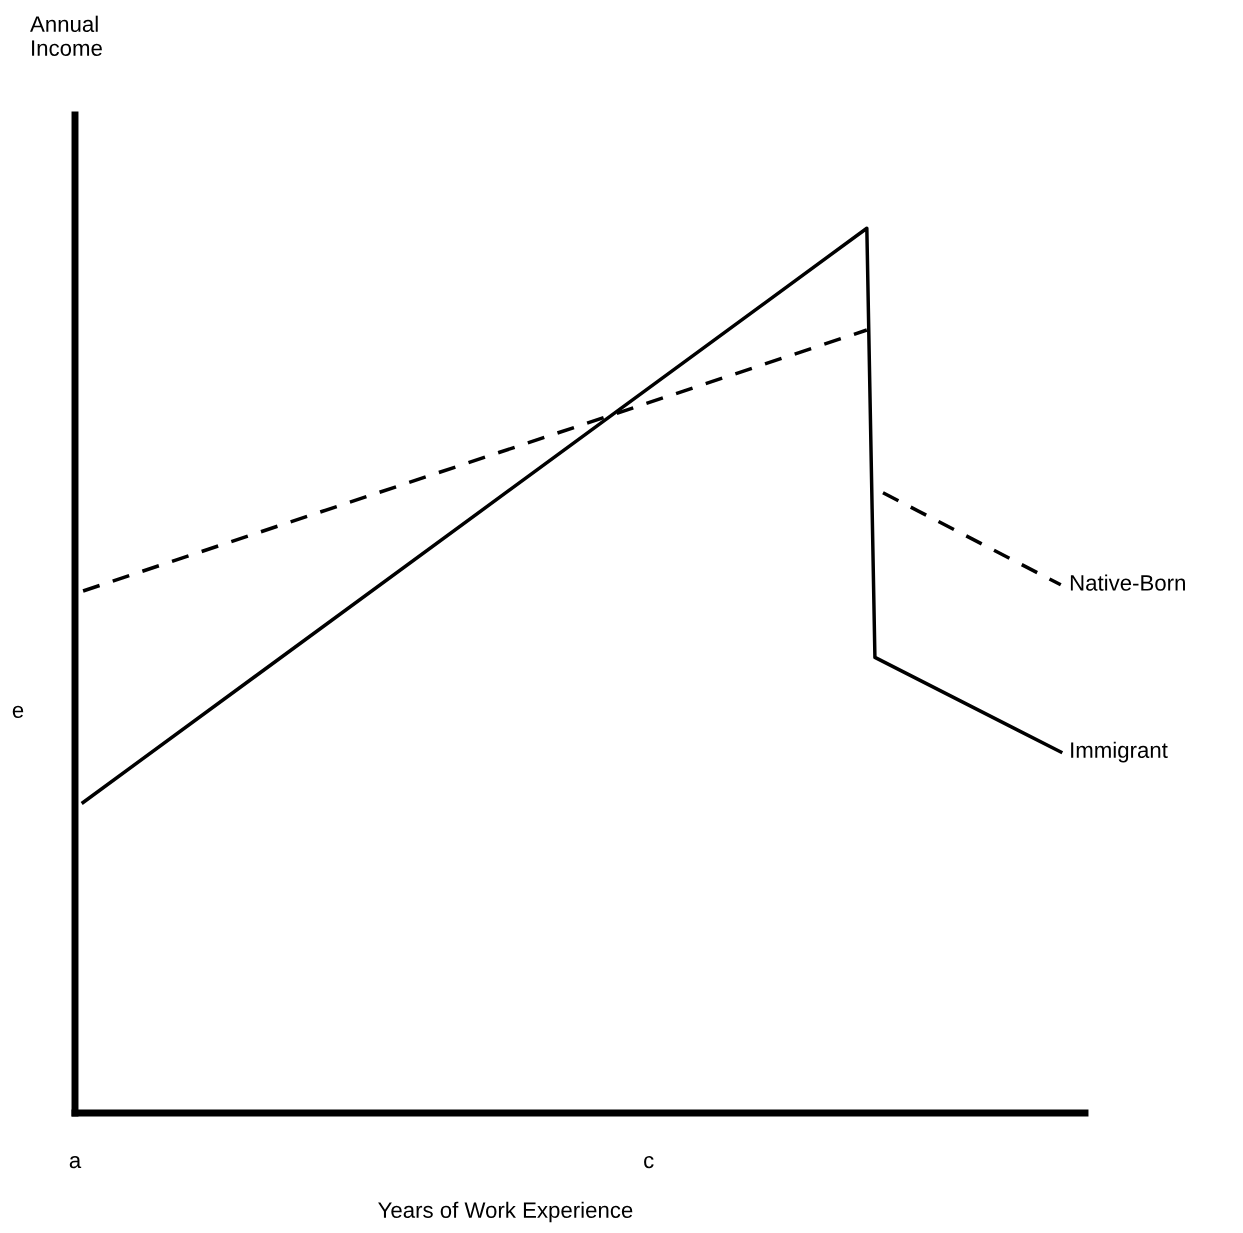 The height and width of the screenshot is (1233, 1243). Describe the element at coordinates (649, 1162) in the screenshot. I see `x-tick-label: c` at that location.